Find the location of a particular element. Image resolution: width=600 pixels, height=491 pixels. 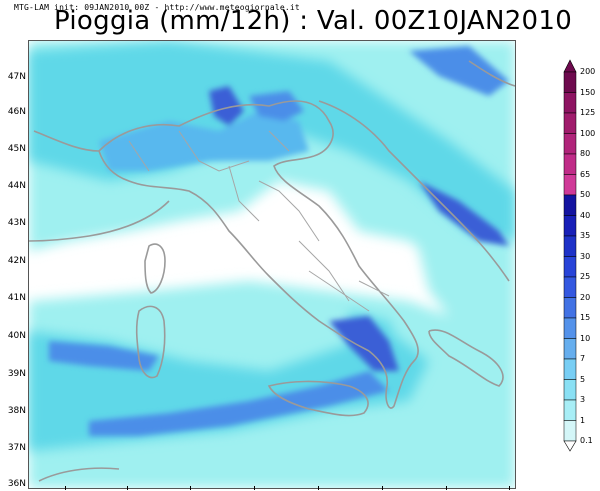

legend-value: 15 is located at coordinates (585, 317).